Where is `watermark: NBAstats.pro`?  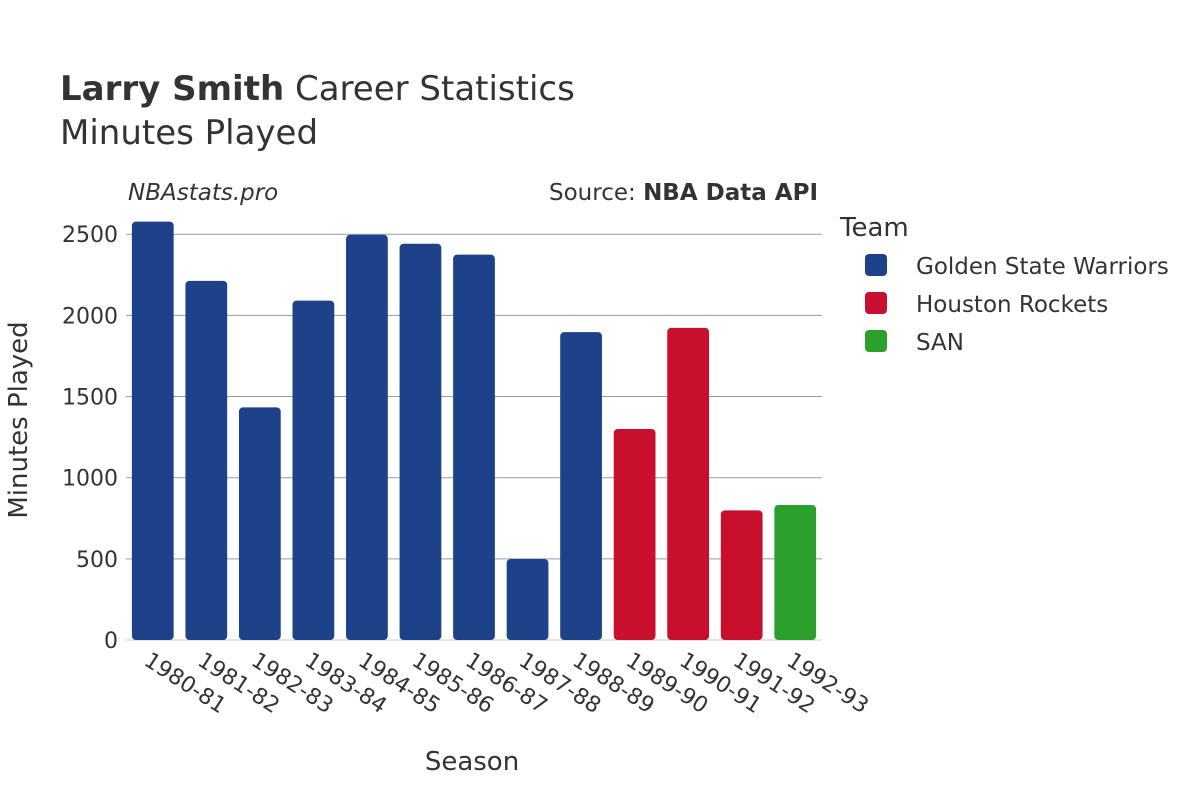 watermark: NBAstats.pro is located at coordinates (203, 193).